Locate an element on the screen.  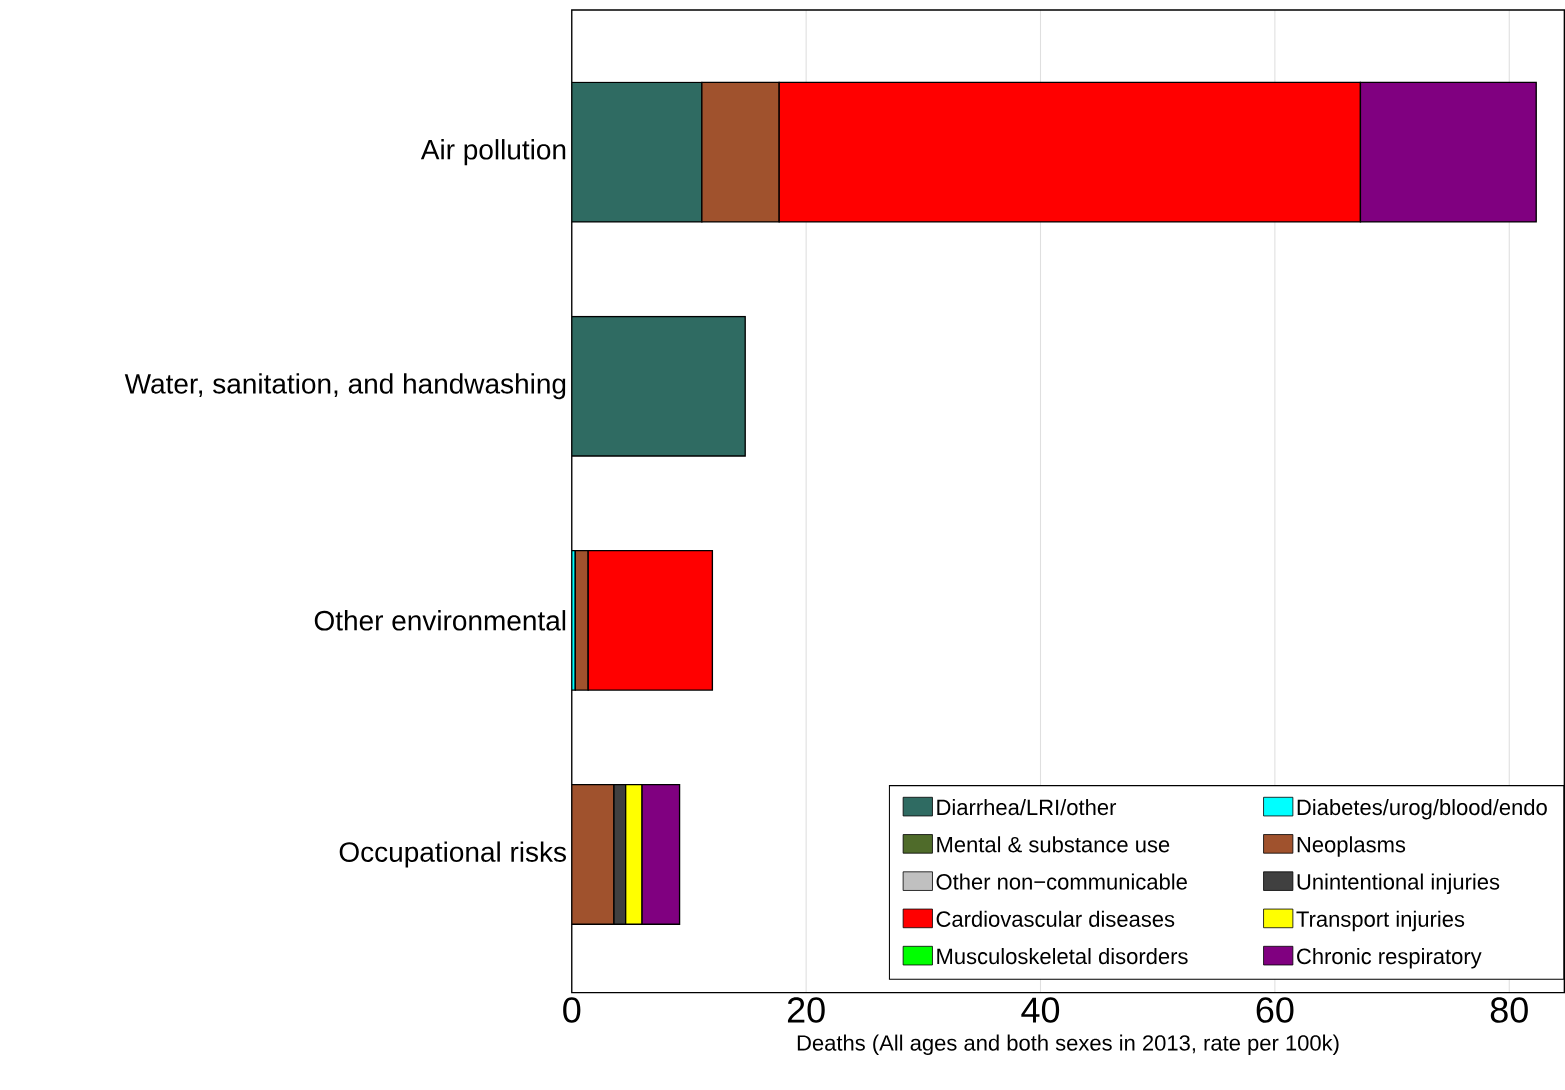
legend-label: Diarrhea/LRI/other is located at coordinates (1027, 807).